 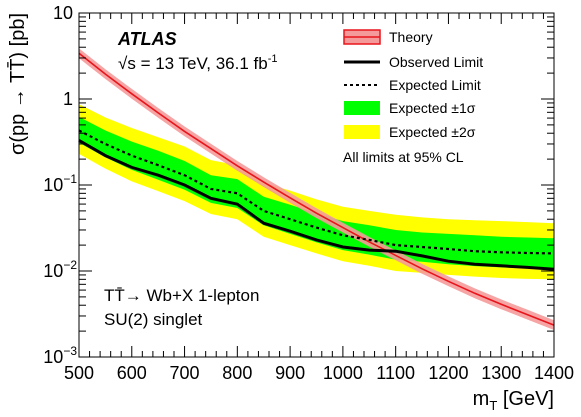 What do you see at coordinates (501, 373) in the screenshot?
I see `x-tick-label: 1300` at bounding box center [501, 373].